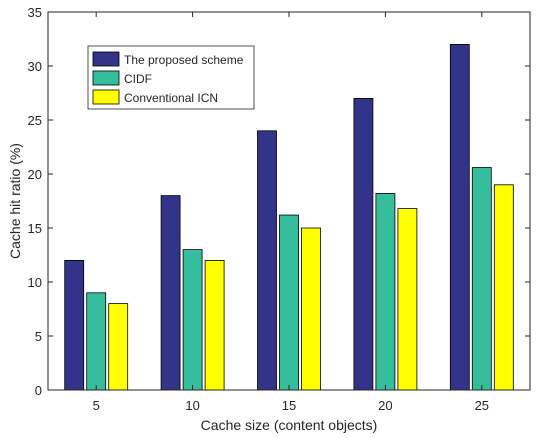  I want to click on y-tick-label: 25, so click(35, 120).